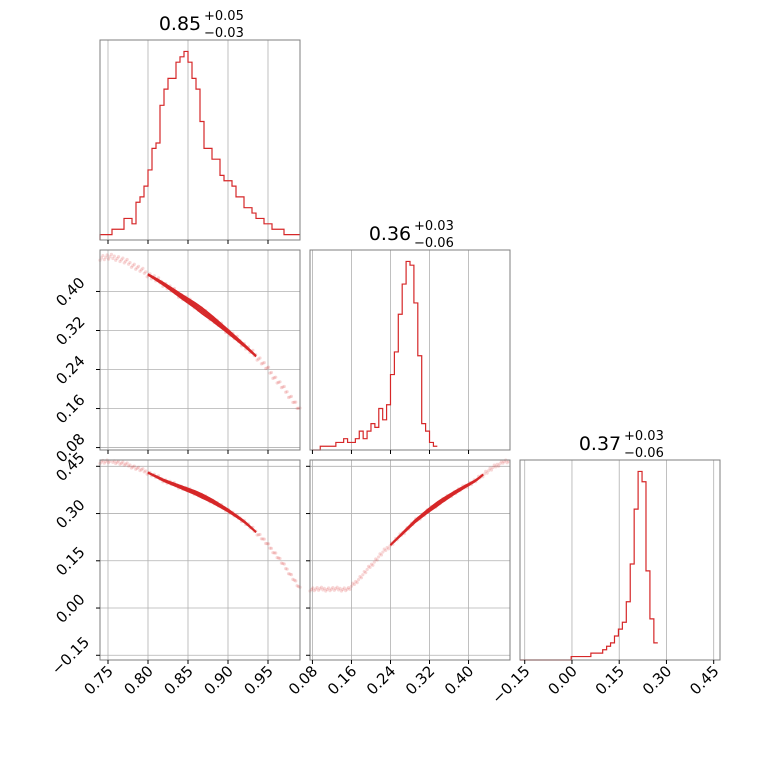  I want to click on histogram-frame, so click(200, 140).